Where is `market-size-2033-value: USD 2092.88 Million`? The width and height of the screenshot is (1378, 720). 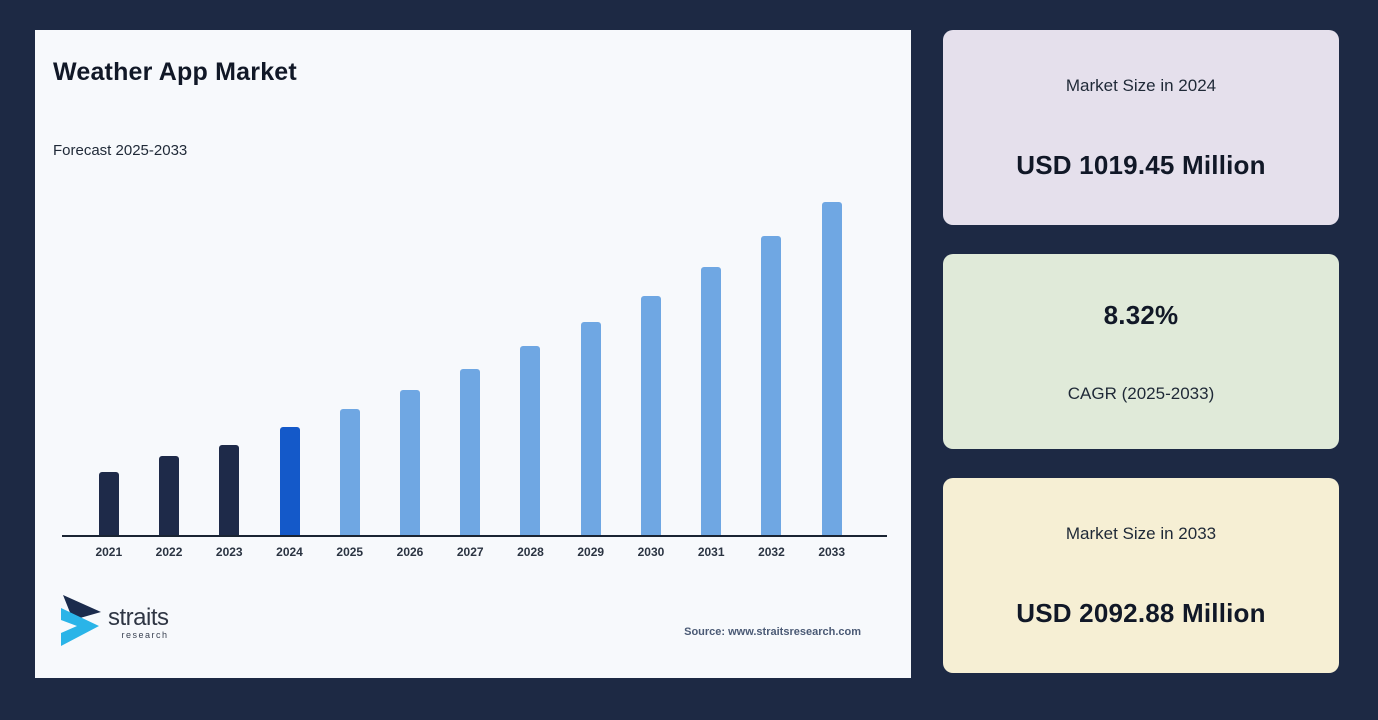 market-size-2033-value: USD 2092.88 Million is located at coordinates (1141, 612).